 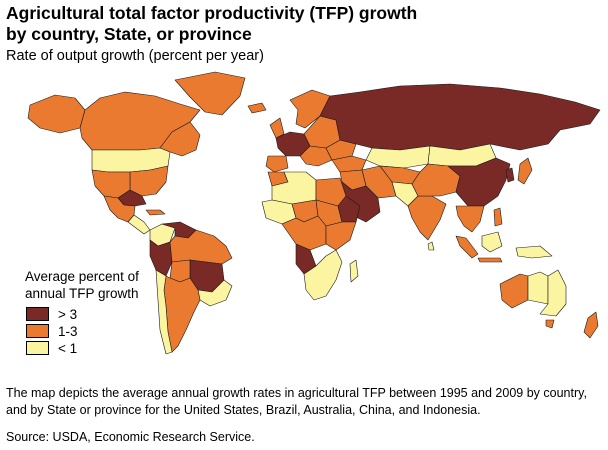 What do you see at coordinates (427, 218) in the screenshot?
I see `region-india` at bounding box center [427, 218].